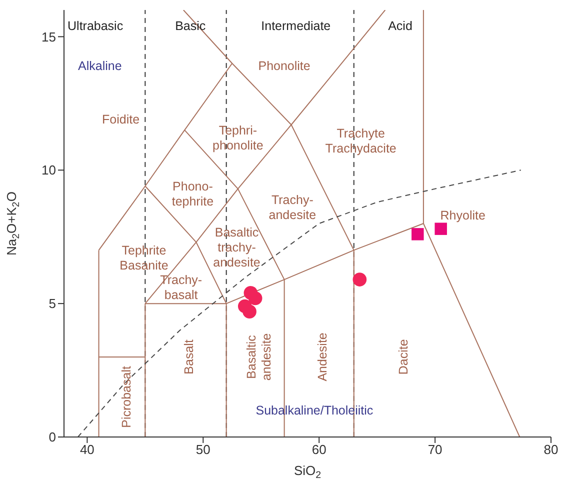 The height and width of the screenshot is (481, 563). I want to click on annotation: Picrobasalt, so click(127, 397).